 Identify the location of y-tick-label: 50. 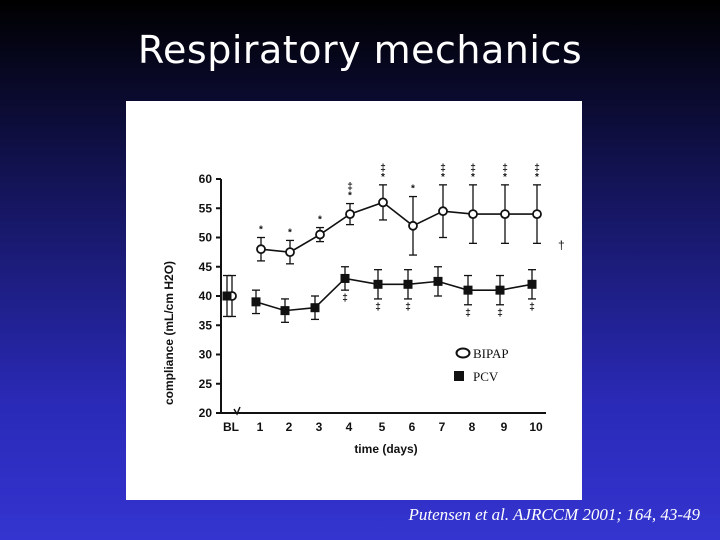
(206, 238).